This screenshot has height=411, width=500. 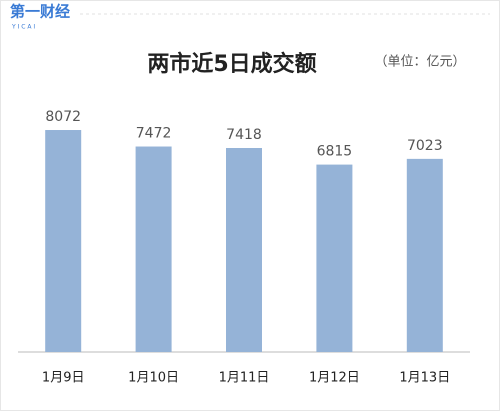 What do you see at coordinates (153, 378) in the screenshot?
I see `x-tick-label: 1月10日` at bounding box center [153, 378].